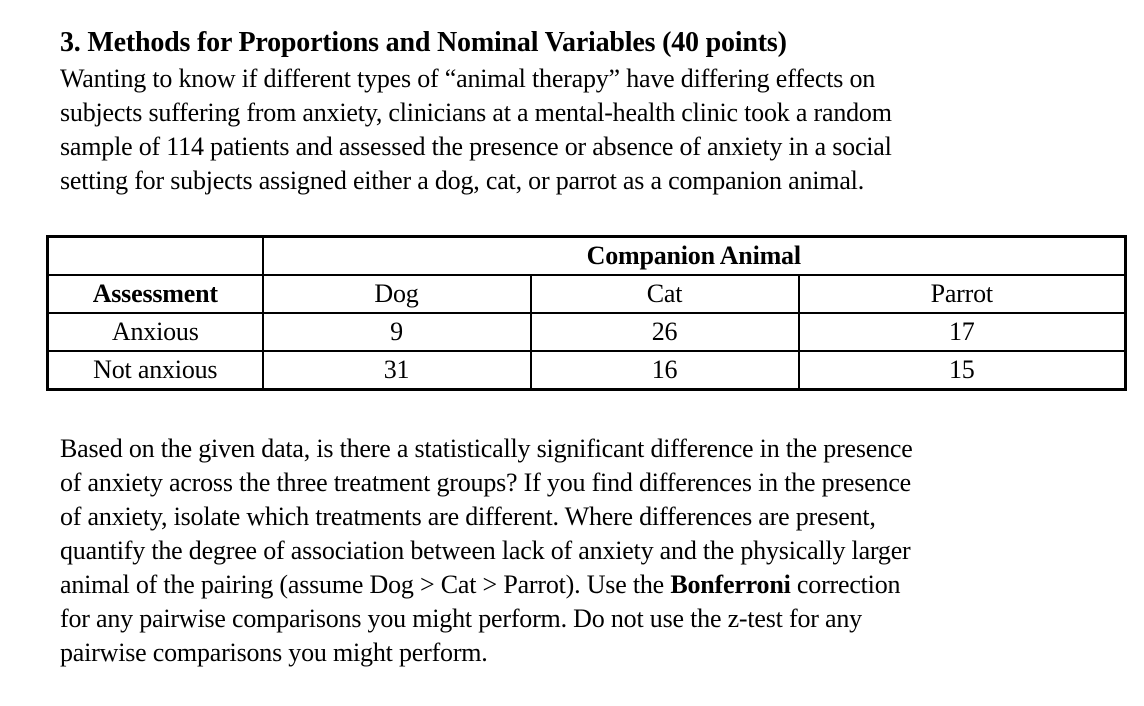 This screenshot has width=1144, height=706. I want to click on table-col-header-cat: Cat, so click(664, 294).